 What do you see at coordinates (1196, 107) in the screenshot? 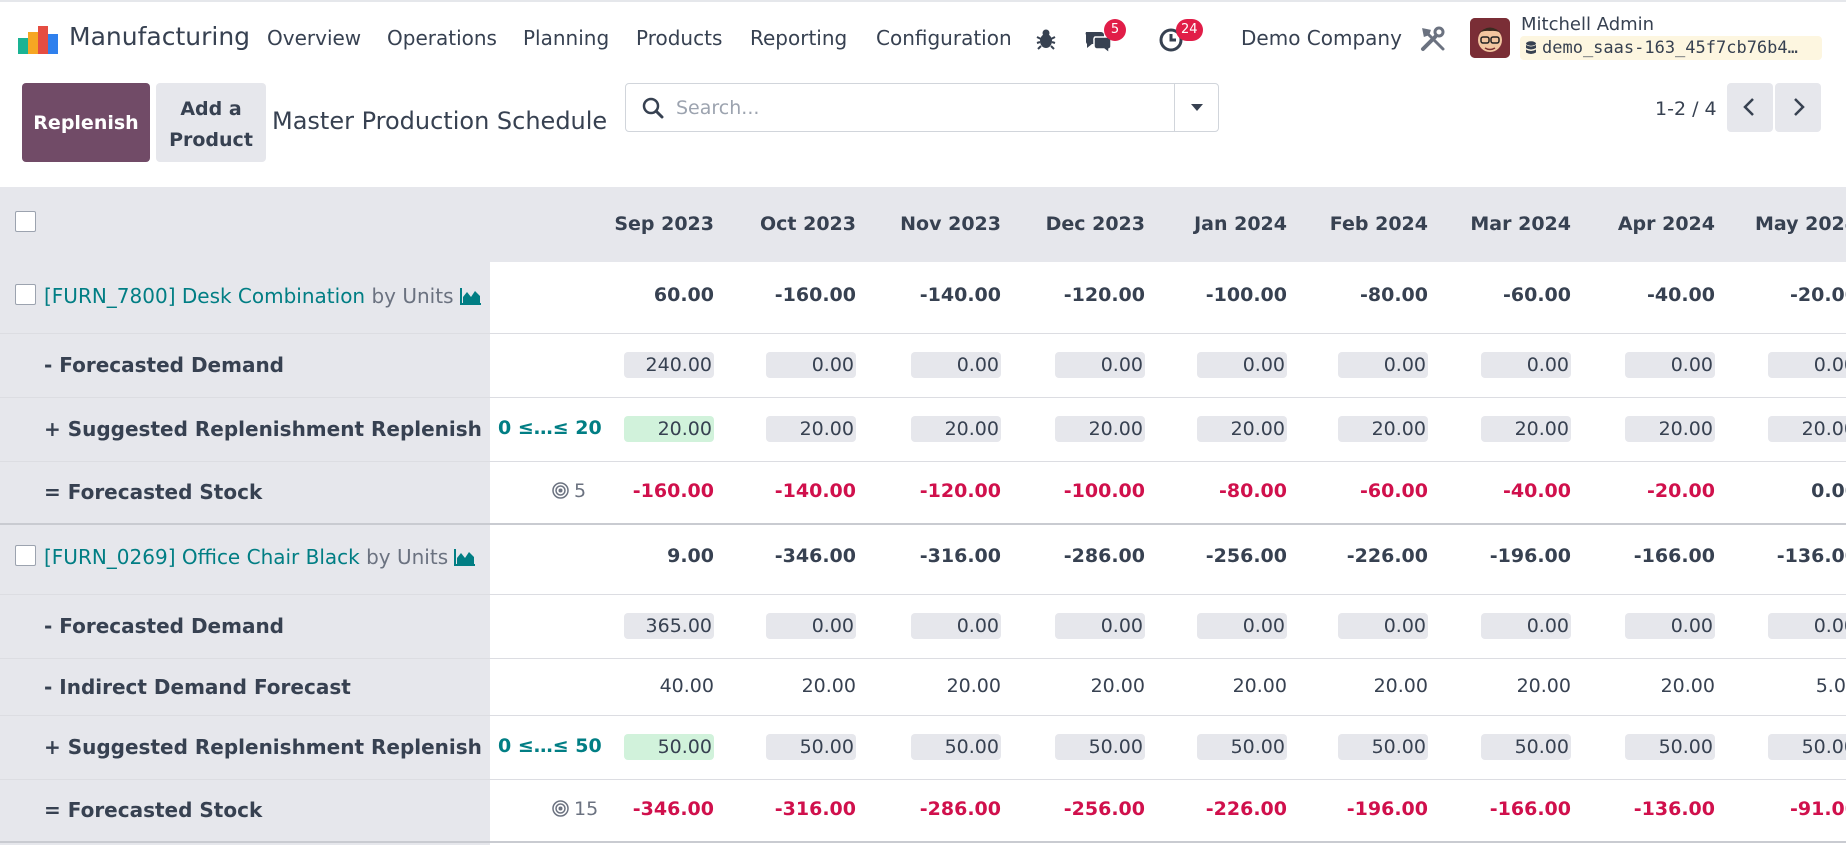
I see `search-options-toggle` at bounding box center [1196, 107].